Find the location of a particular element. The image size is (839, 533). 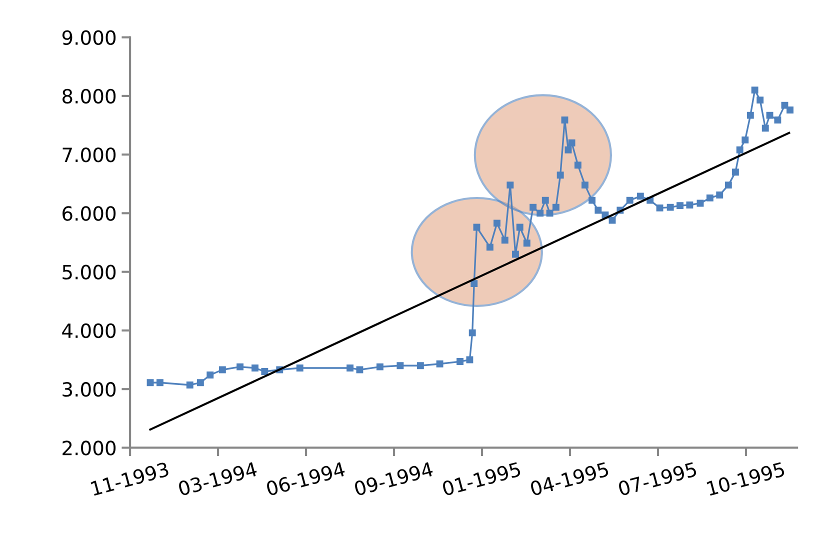

y-tick-label: 2.000 is located at coordinates (89, 448).